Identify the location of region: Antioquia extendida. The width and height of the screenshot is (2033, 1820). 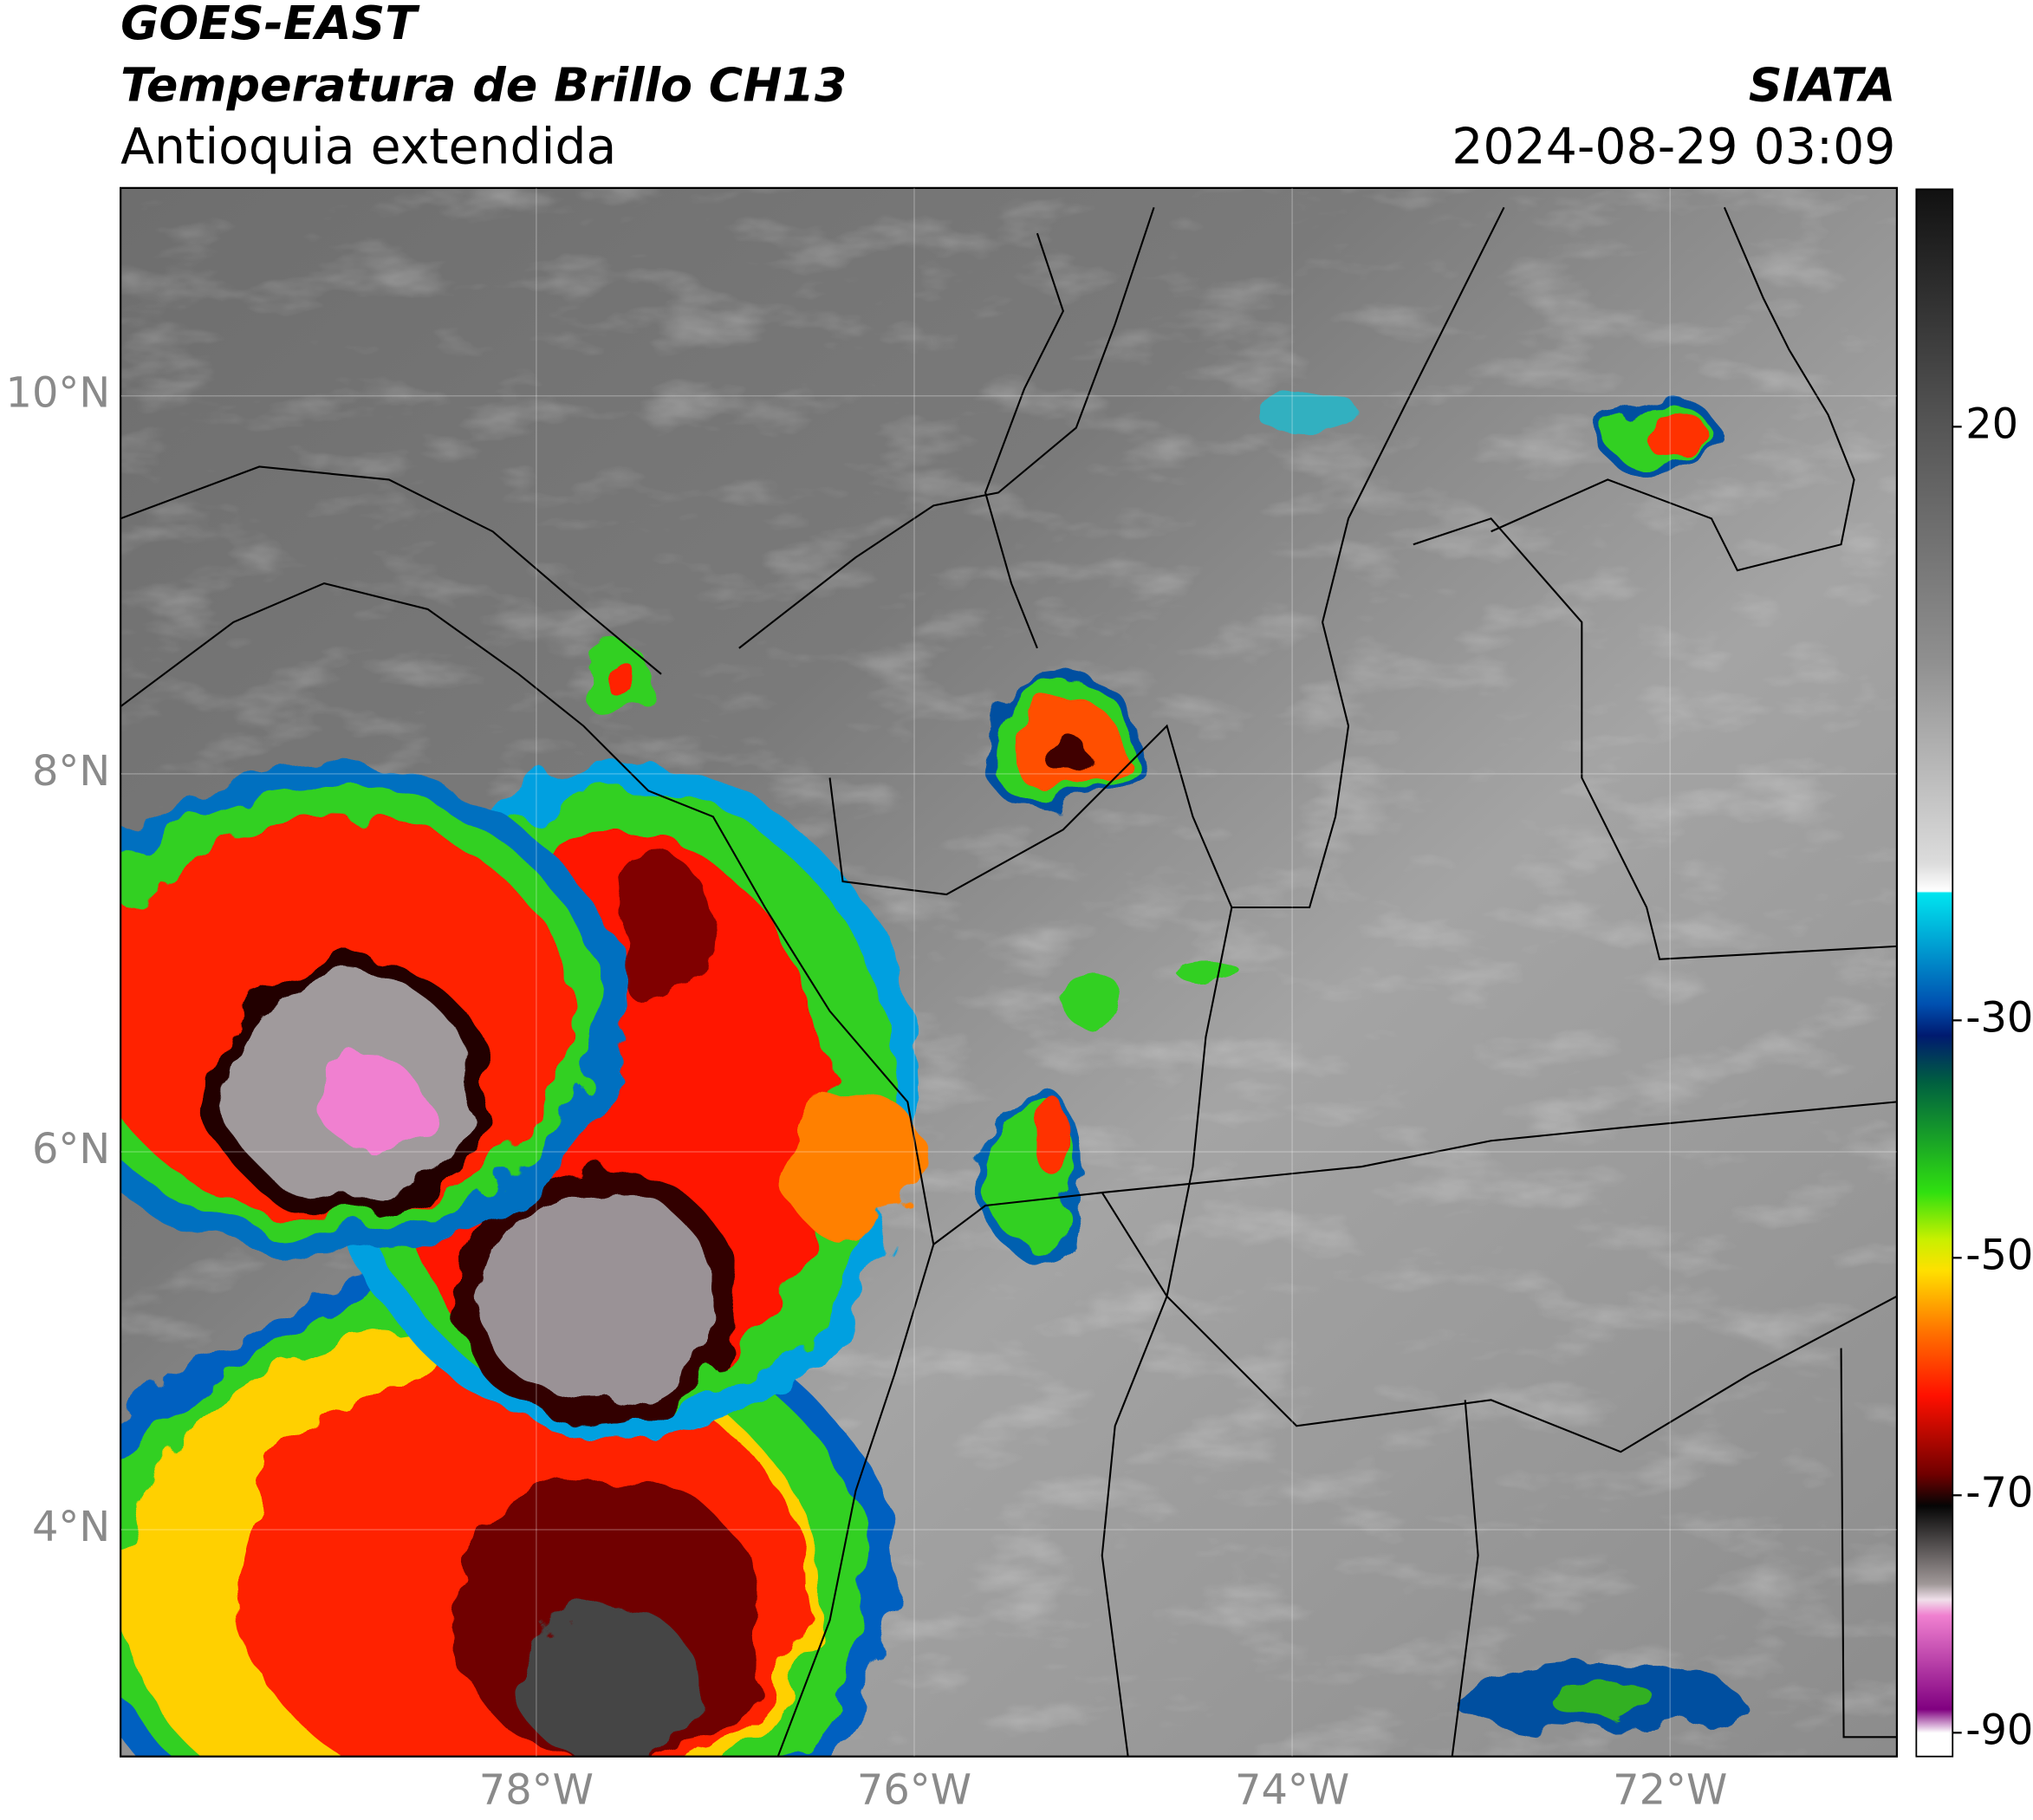
(368, 146).